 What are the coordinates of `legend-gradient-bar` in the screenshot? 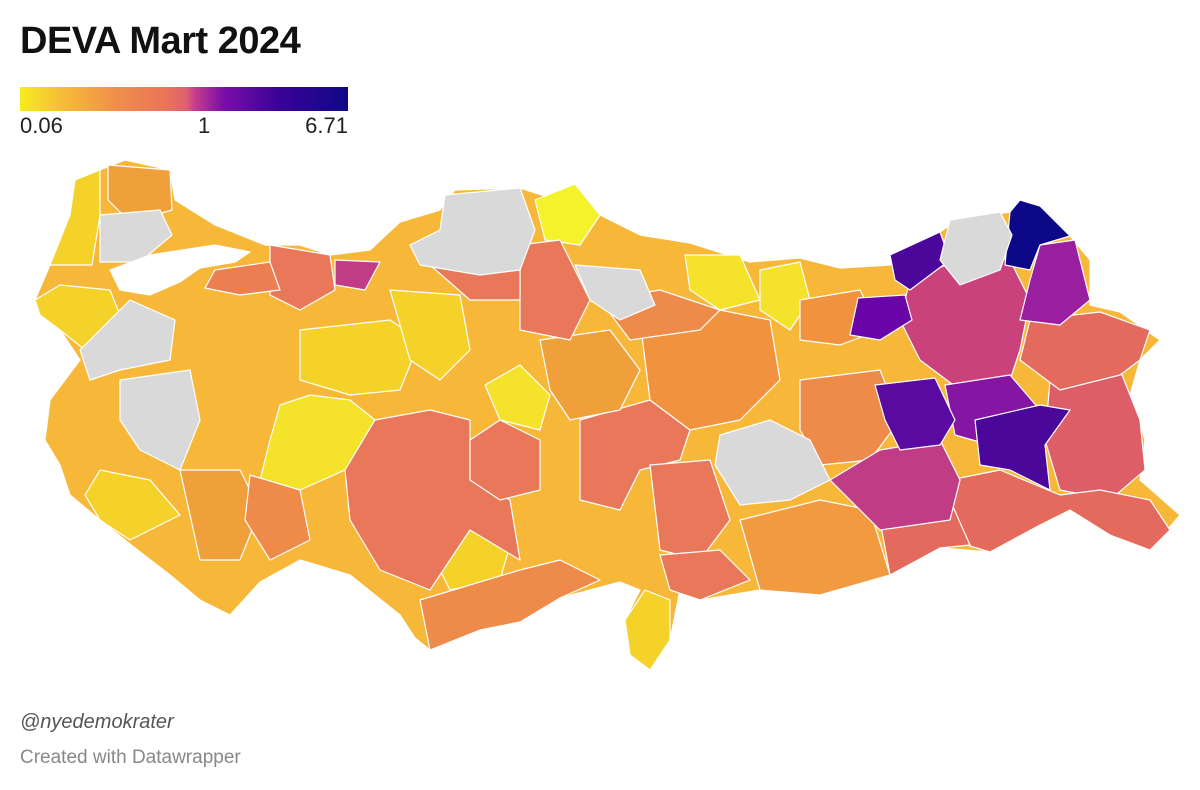 It's located at (184, 99).